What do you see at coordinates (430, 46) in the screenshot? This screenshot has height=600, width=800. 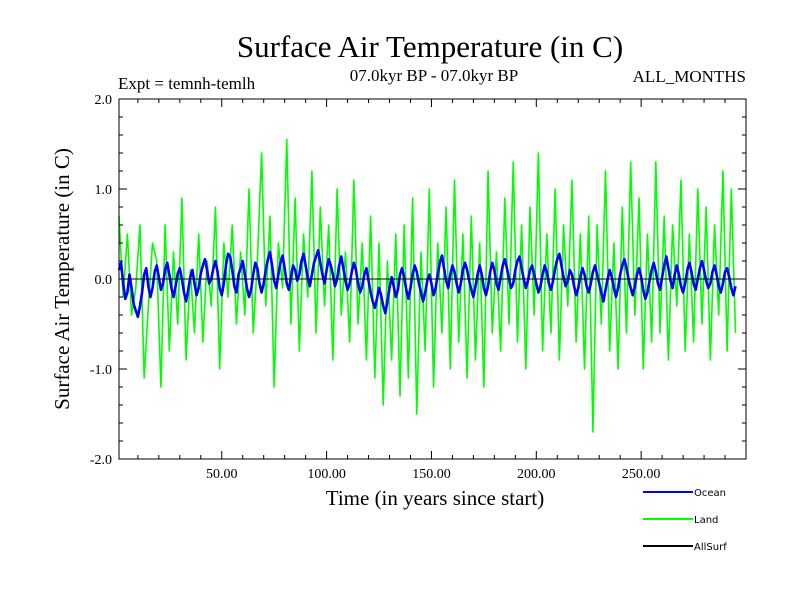 I see `chart-title: Surface Air Temperature (in C)` at bounding box center [430, 46].